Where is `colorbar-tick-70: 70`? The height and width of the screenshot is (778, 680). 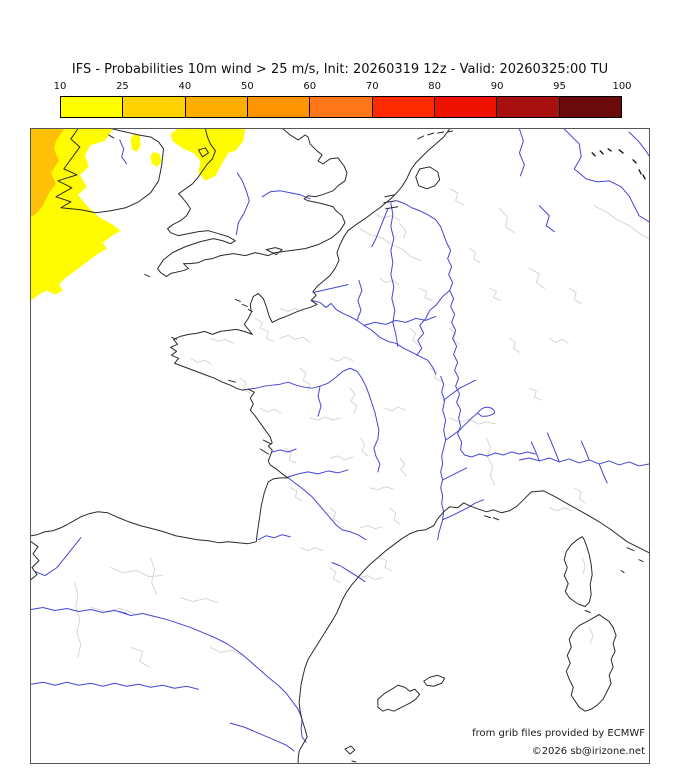
colorbar-tick-70: 70 is located at coordinates (372, 86).